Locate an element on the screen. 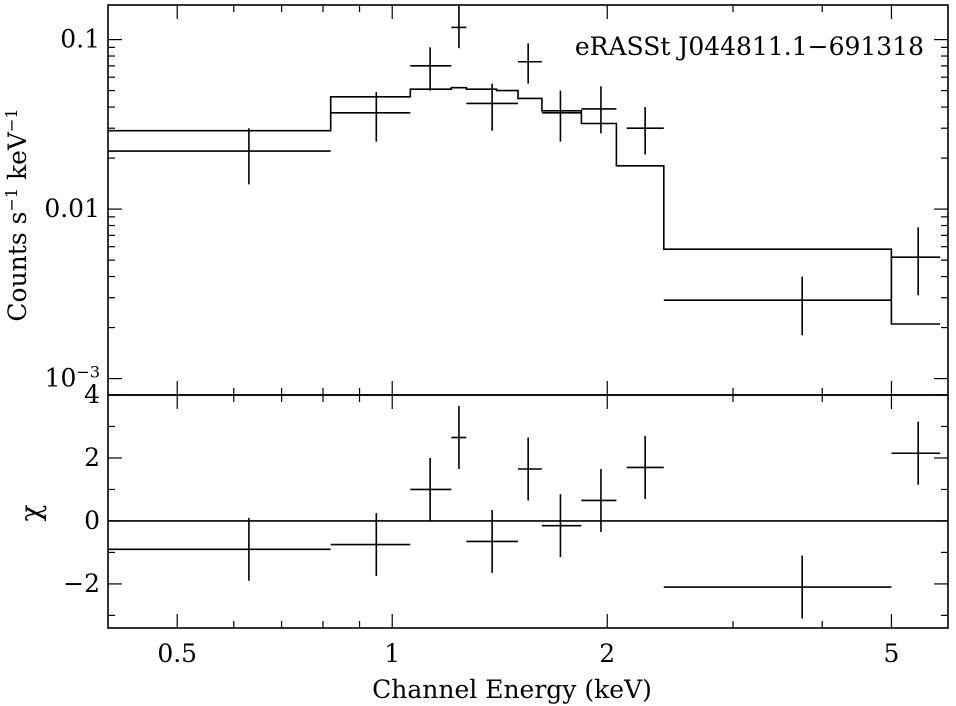  y-axis-label-counts: Counts s−1 keV−1 is located at coordinates (17, 214).